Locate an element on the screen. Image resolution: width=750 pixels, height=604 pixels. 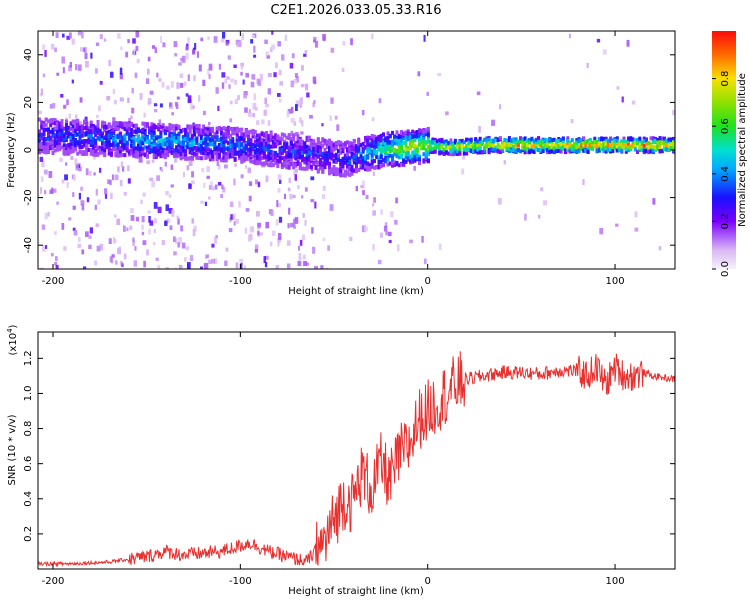
colorbar-ticks: 0.00.20.40.60.8 is located at coordinates (721, 174).